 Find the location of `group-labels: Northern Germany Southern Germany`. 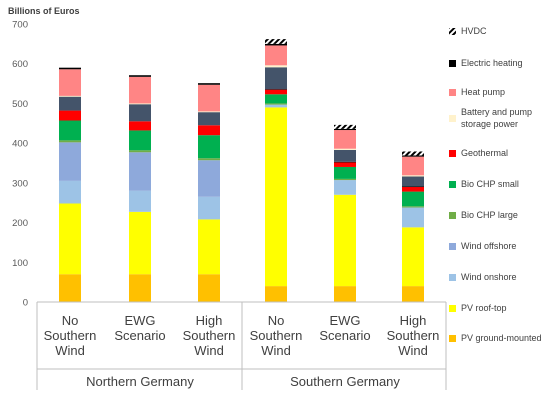

group-labels: Northern Germany Southern Germany is located at coordinates (243, 381).